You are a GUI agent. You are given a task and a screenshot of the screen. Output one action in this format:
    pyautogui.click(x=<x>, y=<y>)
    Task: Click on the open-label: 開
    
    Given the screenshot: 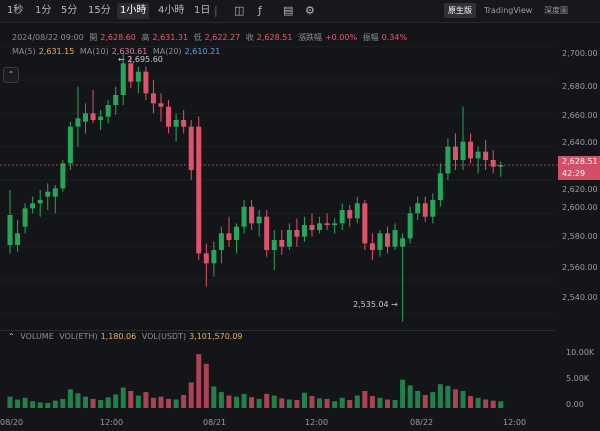 What is the action you would take?
    pyautogui.click(x=93, y=37)
    